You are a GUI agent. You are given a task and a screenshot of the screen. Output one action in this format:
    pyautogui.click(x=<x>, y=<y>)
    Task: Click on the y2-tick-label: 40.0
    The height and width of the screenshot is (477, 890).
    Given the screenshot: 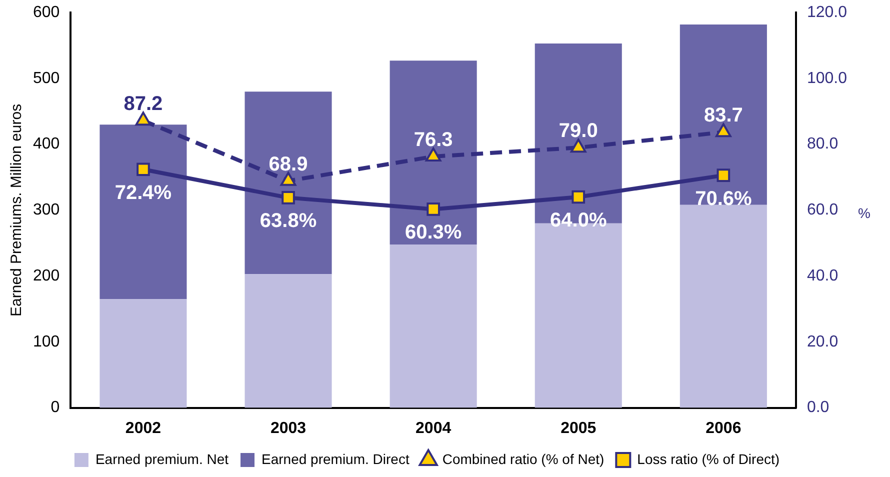 What is the action you would take?
    pyautogui.click(x=822, y=275)
    